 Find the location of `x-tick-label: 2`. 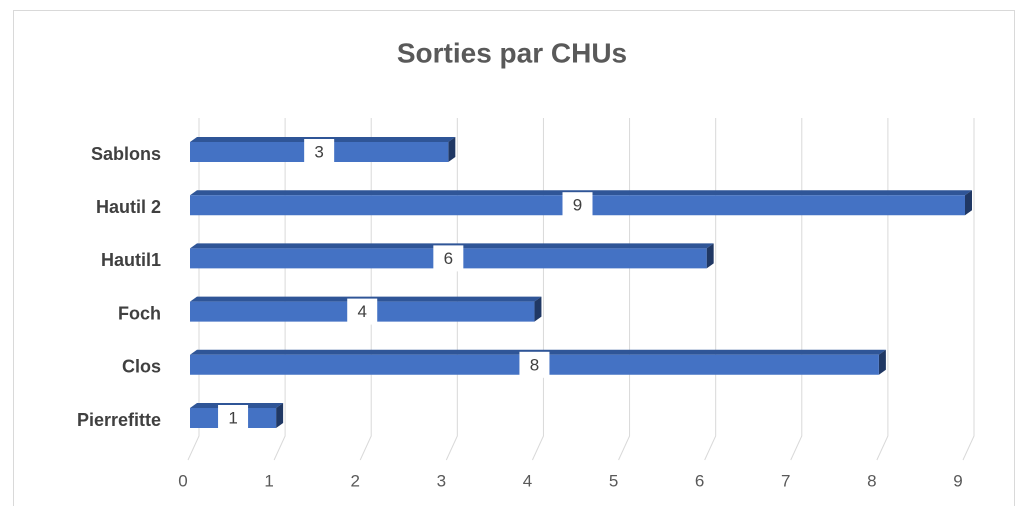

x-tick-label: 2 is located at coordinates (354, 480).